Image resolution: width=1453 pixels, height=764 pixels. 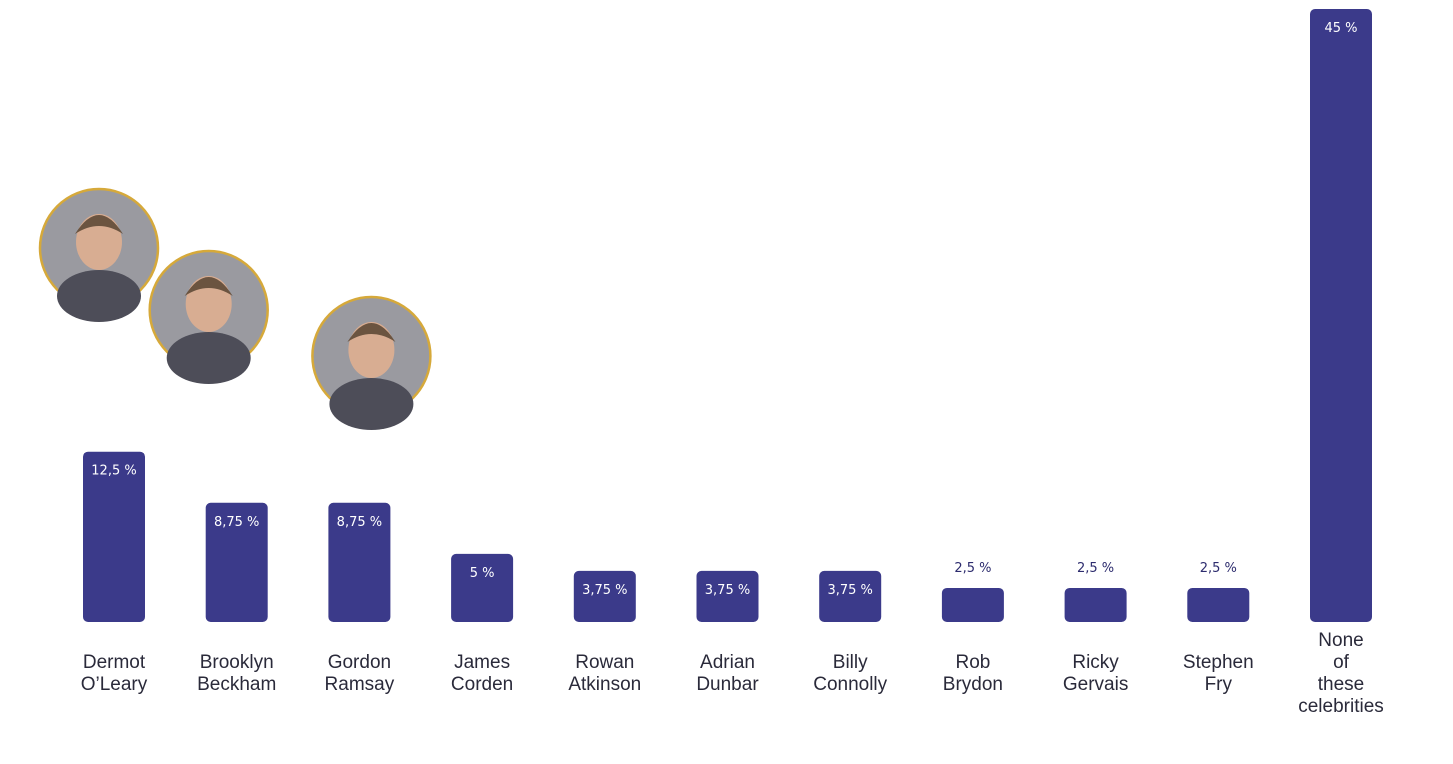 I want to click on category-label-rowan-atkinson: Rowan Atkinson, so click(x=604, y=673).